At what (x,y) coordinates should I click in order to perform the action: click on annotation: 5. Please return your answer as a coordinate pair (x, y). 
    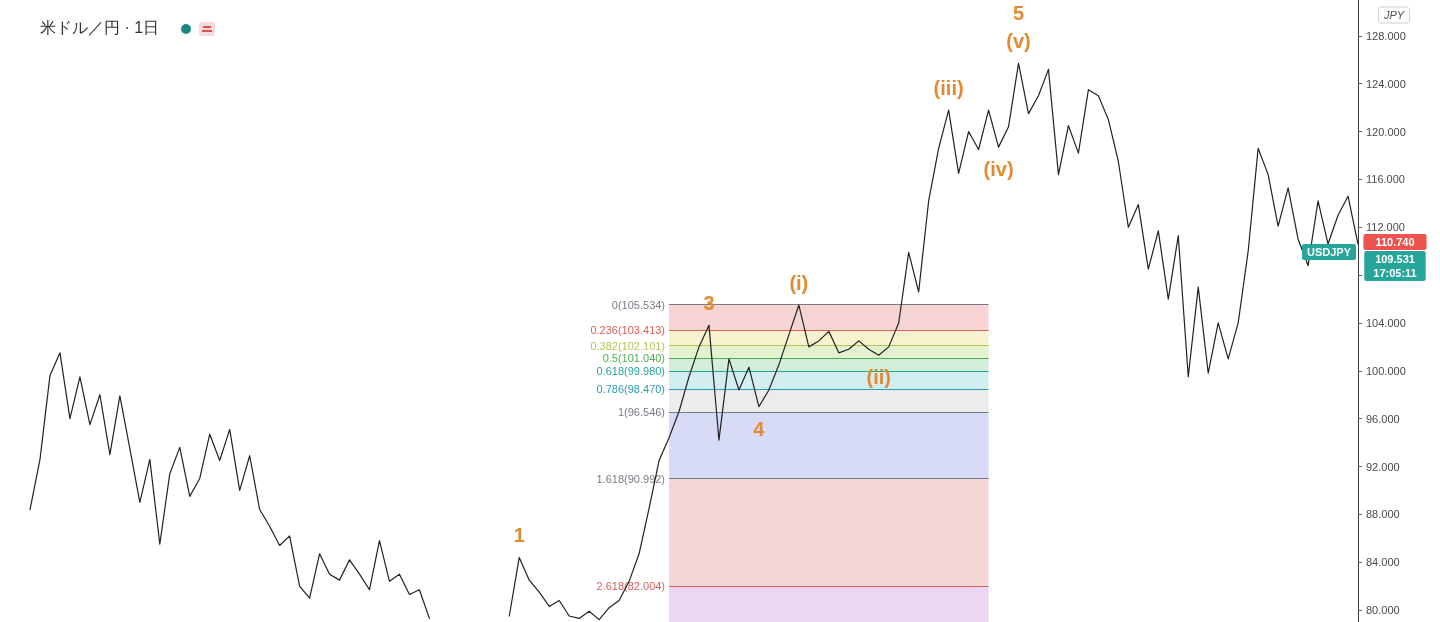
    Looking at the image, I should click on (1018, 13).